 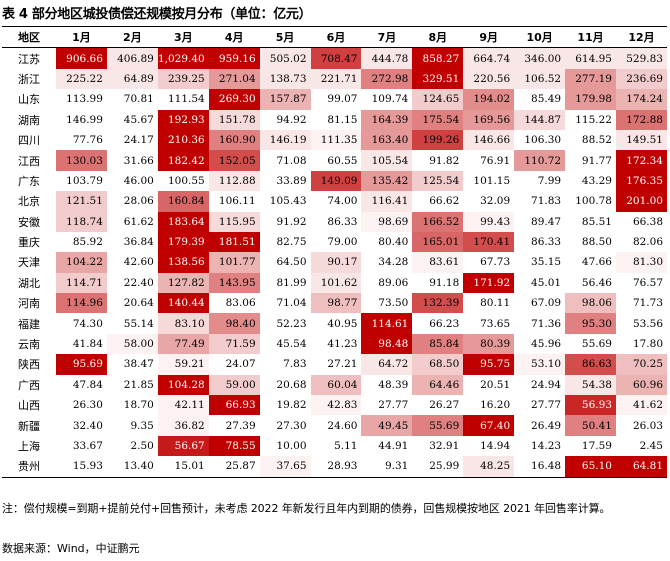 I want to click on value-cell: 67.40, so click(x=489, y=425).